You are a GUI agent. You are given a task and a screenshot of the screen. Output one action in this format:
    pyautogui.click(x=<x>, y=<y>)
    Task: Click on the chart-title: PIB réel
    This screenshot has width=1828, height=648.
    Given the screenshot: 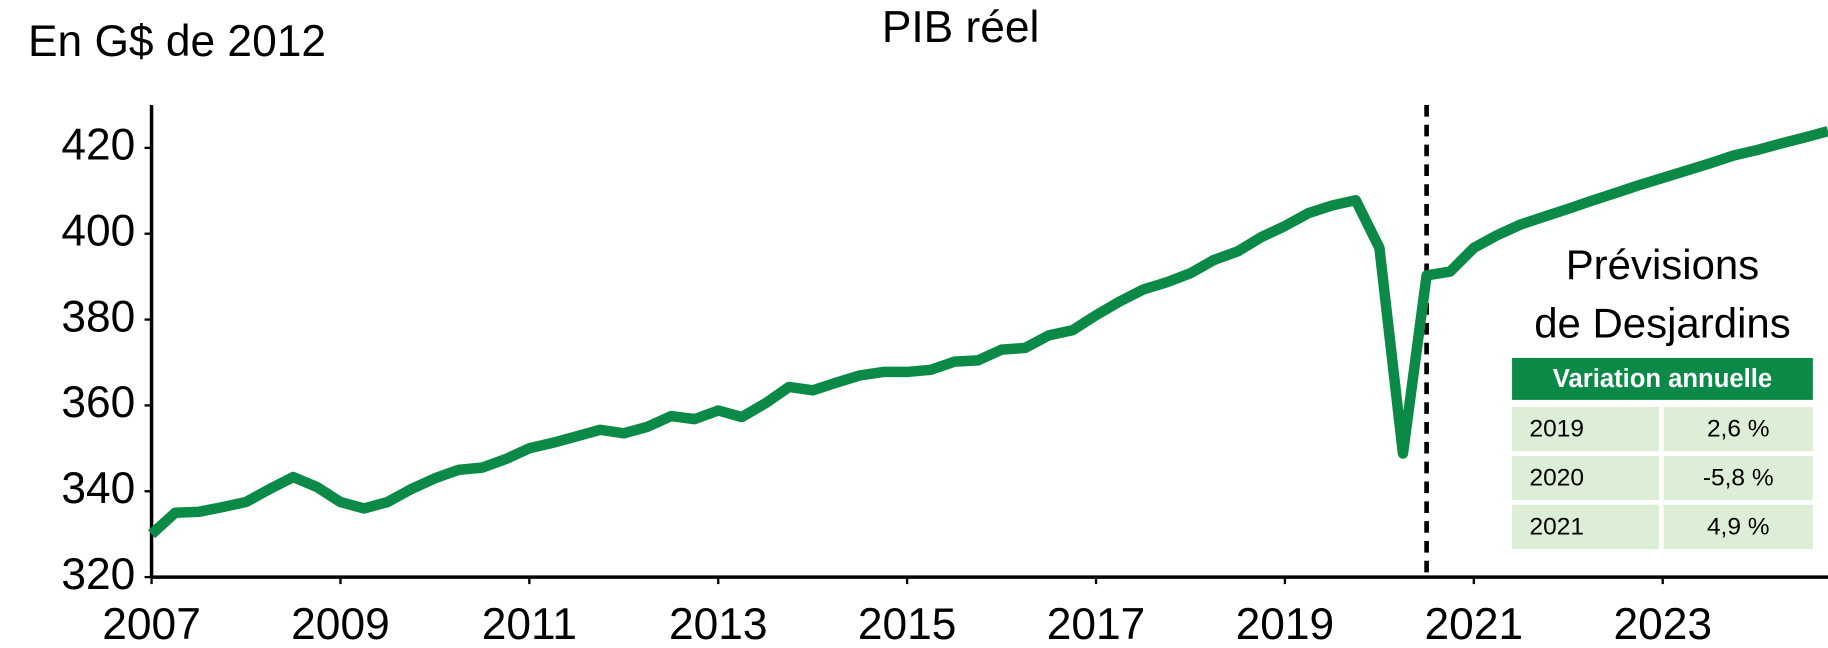 What is the action you would take?
    pyautogui.click(x=961, y=27)
    